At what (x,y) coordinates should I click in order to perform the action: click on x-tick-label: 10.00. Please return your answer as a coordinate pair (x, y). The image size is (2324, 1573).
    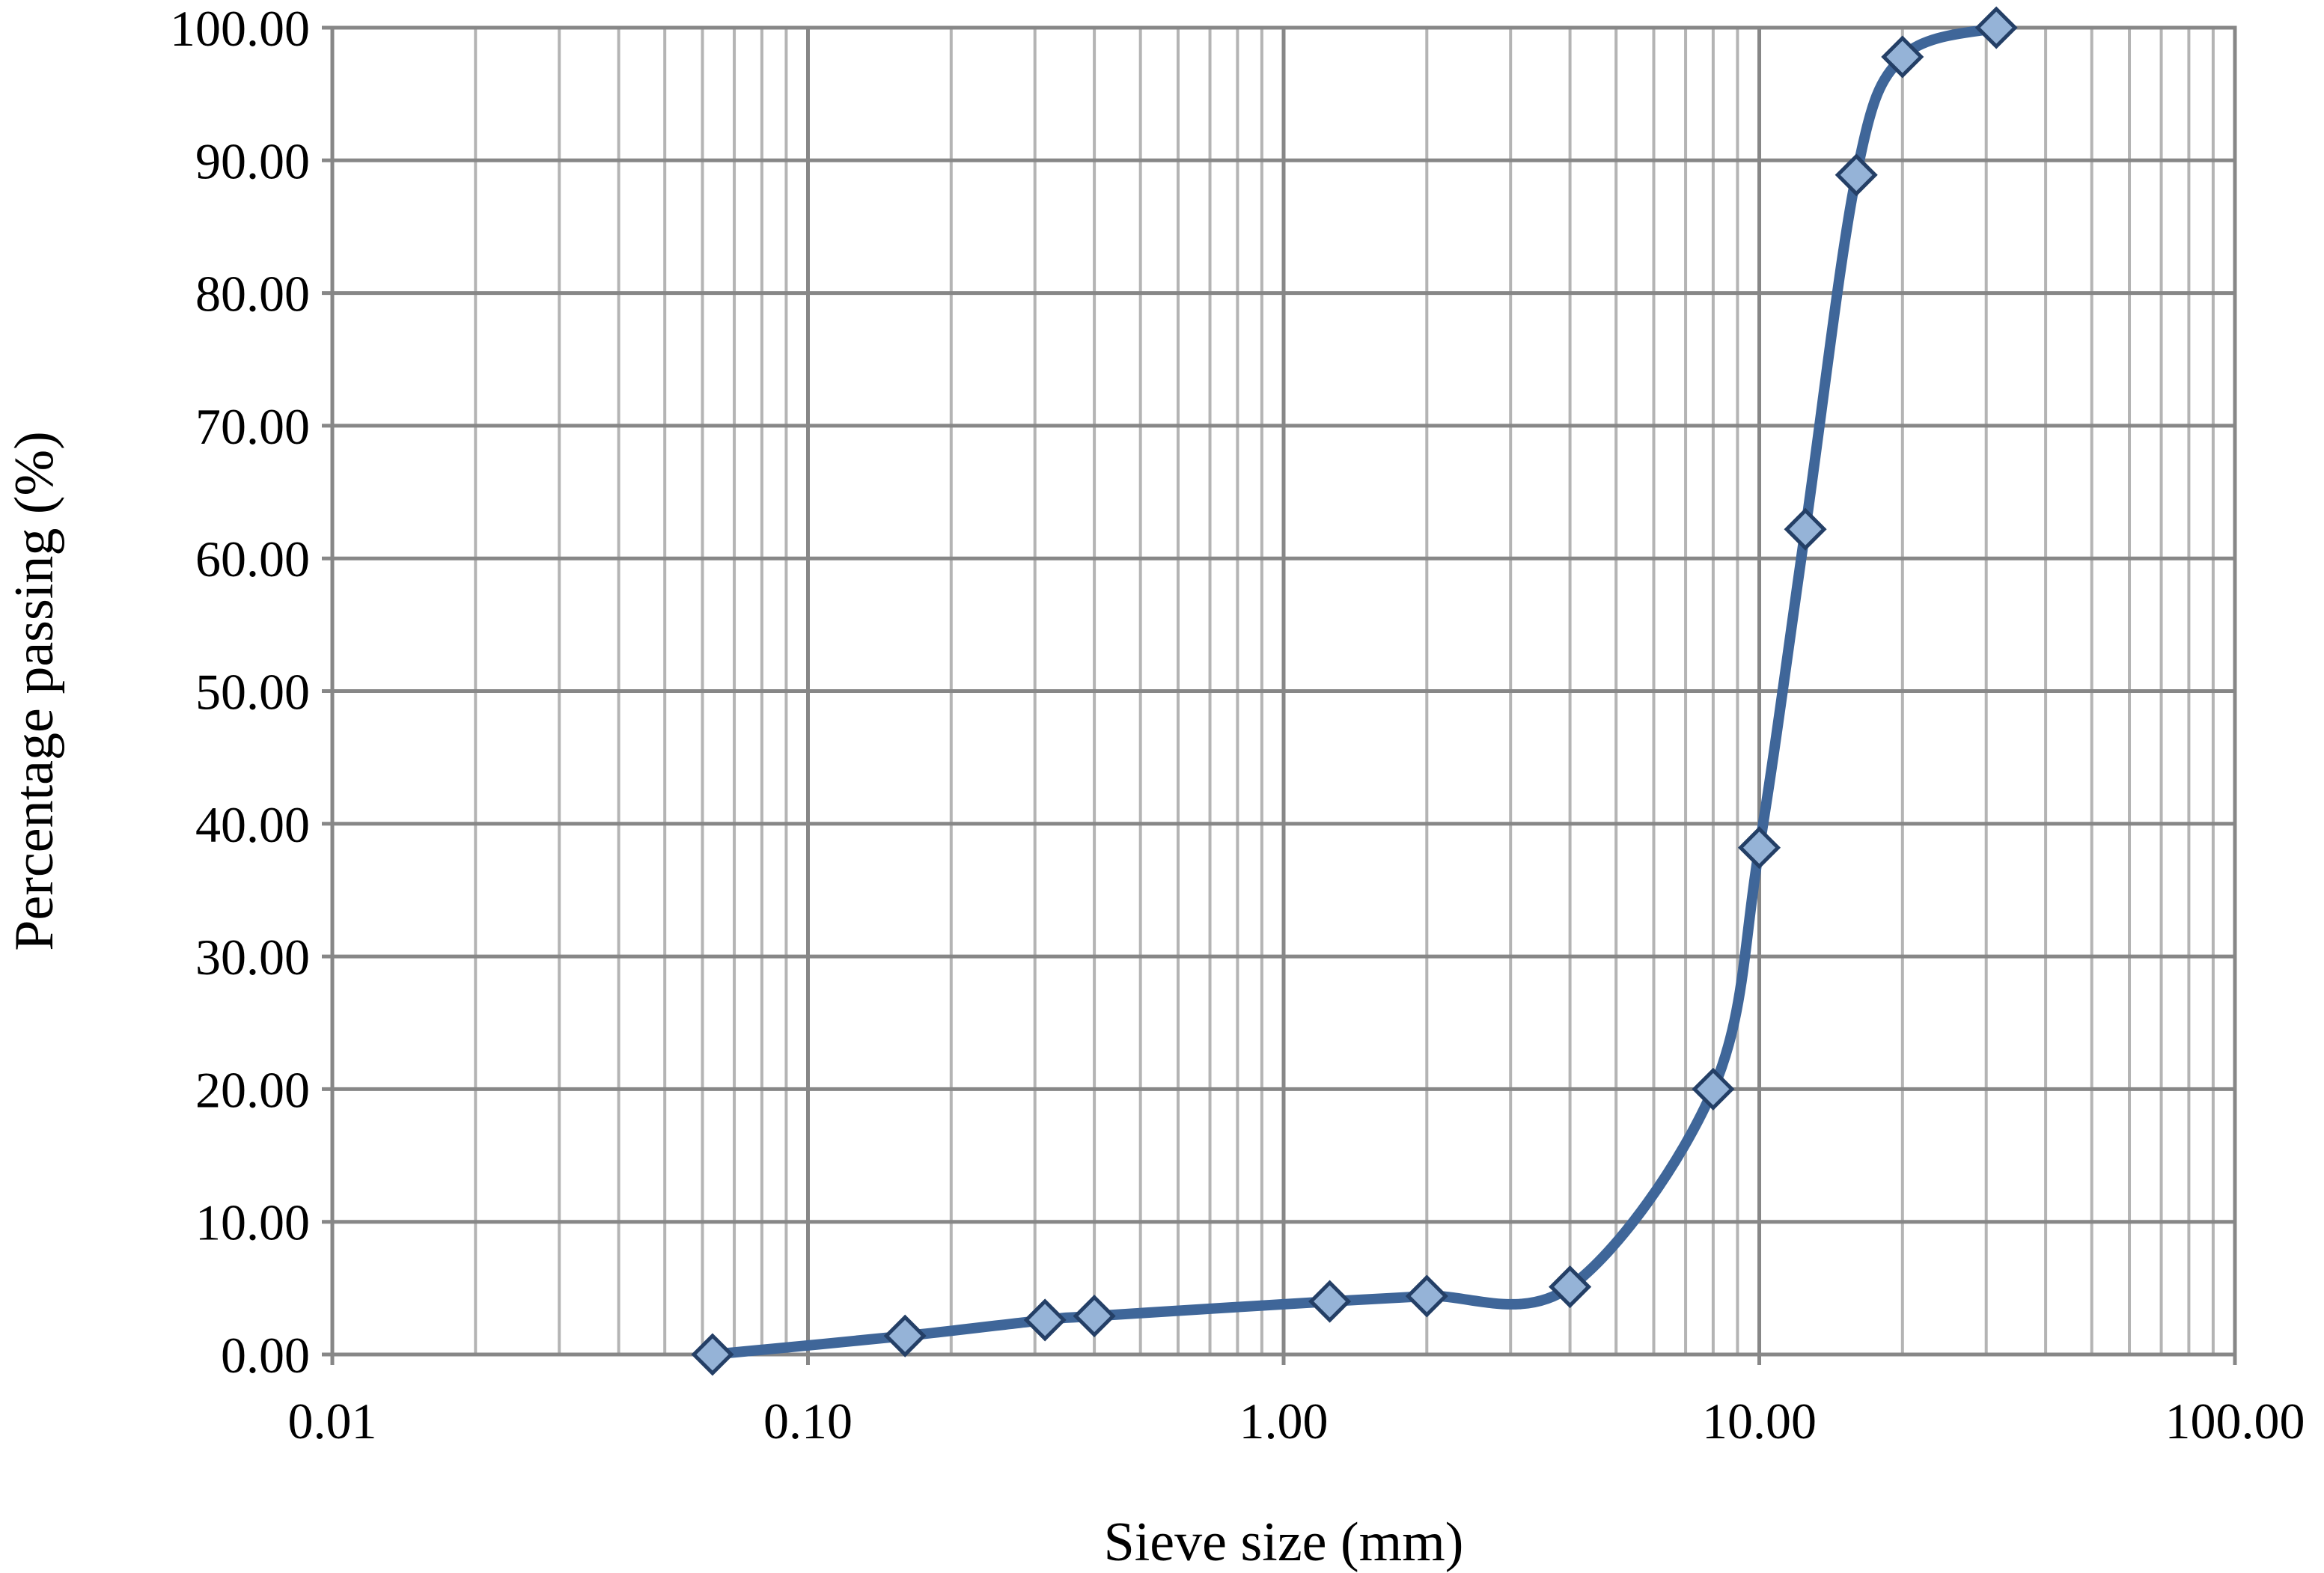
    Looking at the image, I should click on (1759, 1422).